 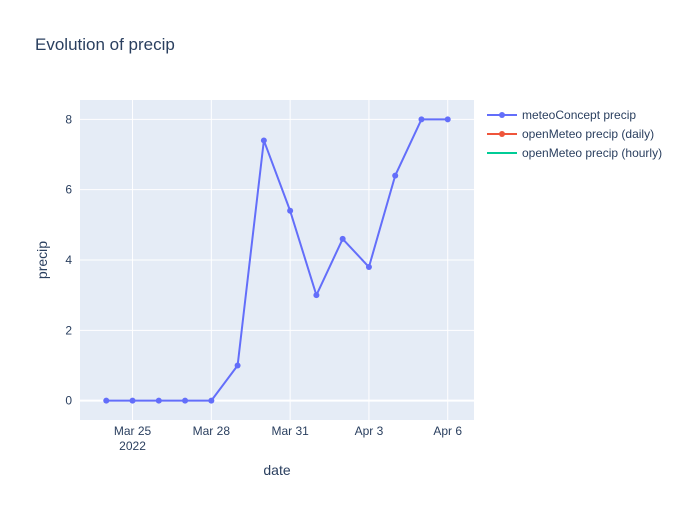 What do you see at coordinates (276, 470) in the screenshot?
I see `x-axis-label: date` at bounding box center [276, 470].